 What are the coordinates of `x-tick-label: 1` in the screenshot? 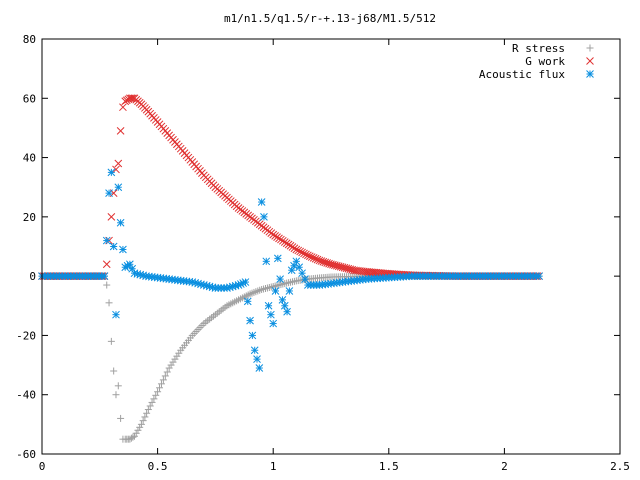 It's located at (273, 466).